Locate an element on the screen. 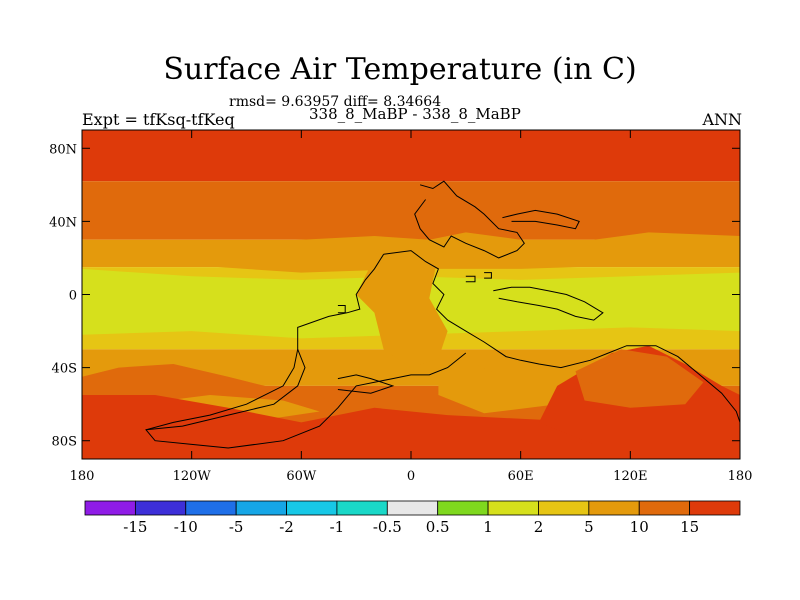  x-tick-label-2: 60W is located at coordinates (301, 476).